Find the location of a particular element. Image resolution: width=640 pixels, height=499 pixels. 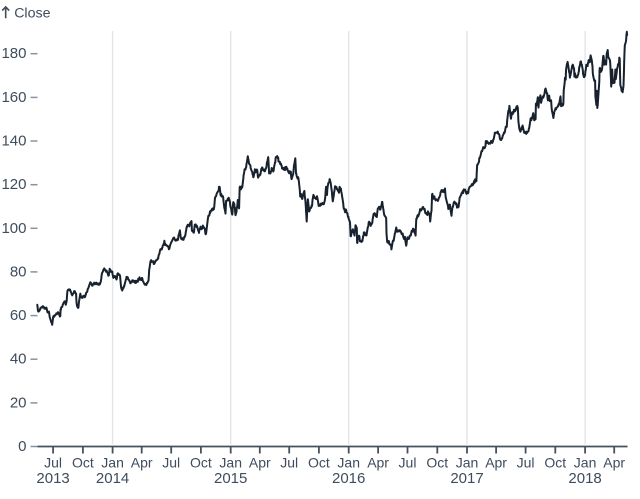

svg-text: 0 is located at coordinates (22, 446).